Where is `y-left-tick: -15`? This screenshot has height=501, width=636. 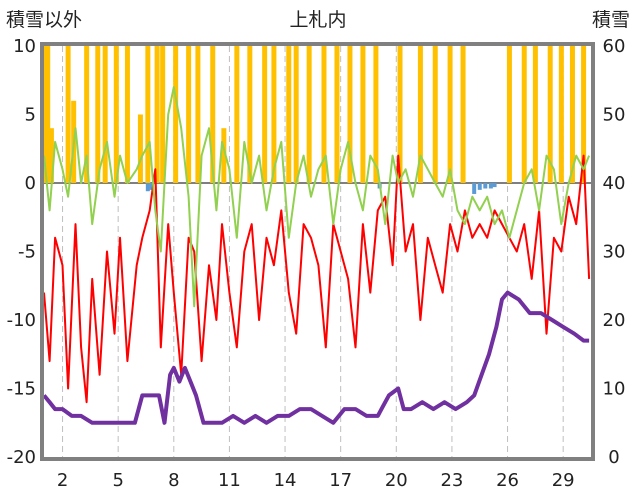 y-left-tick: -15 is located at coordinates (21, 389).